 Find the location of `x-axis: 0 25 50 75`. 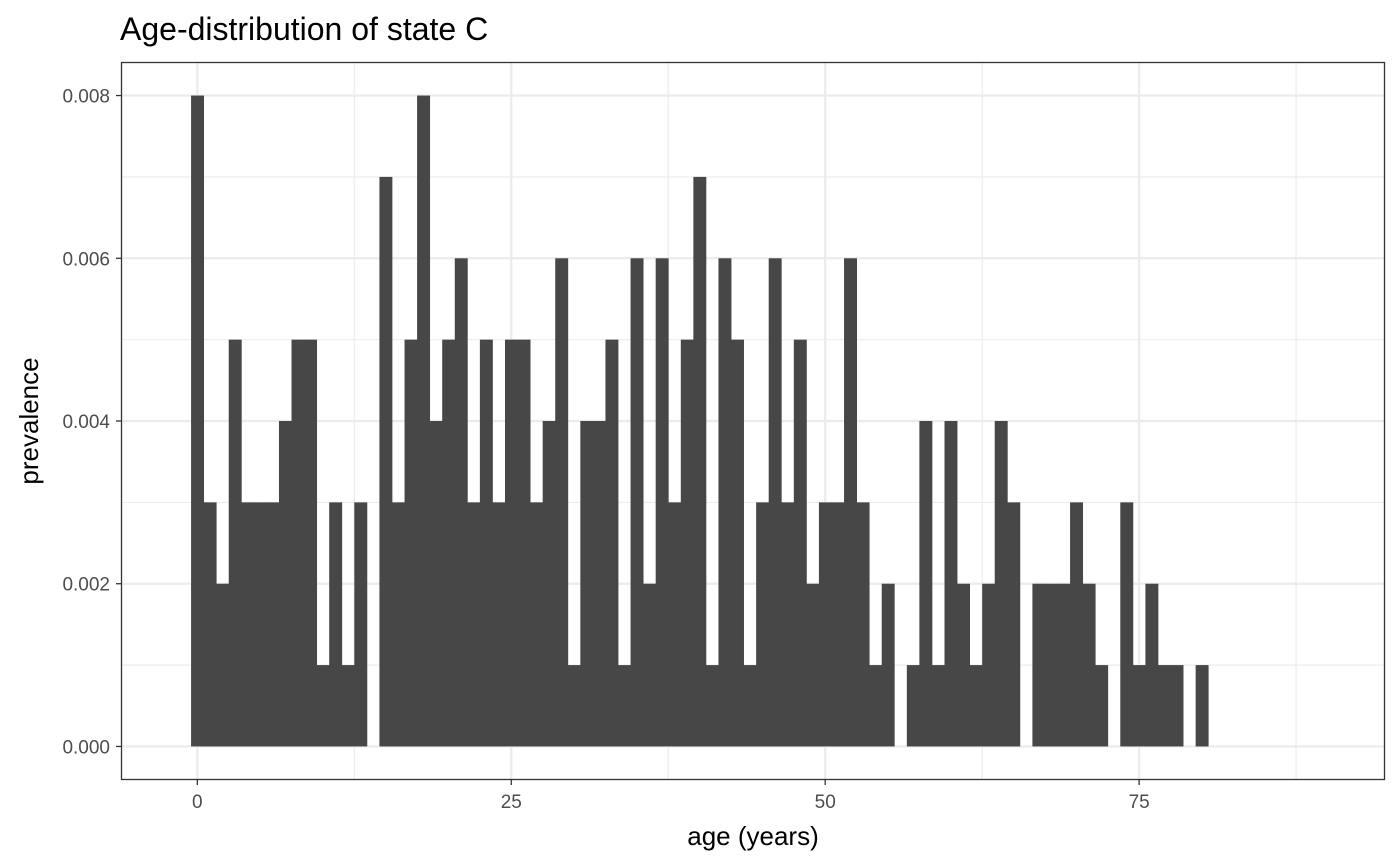

x-axis: 0 25 50 75 is located at coordinates (671, 796).